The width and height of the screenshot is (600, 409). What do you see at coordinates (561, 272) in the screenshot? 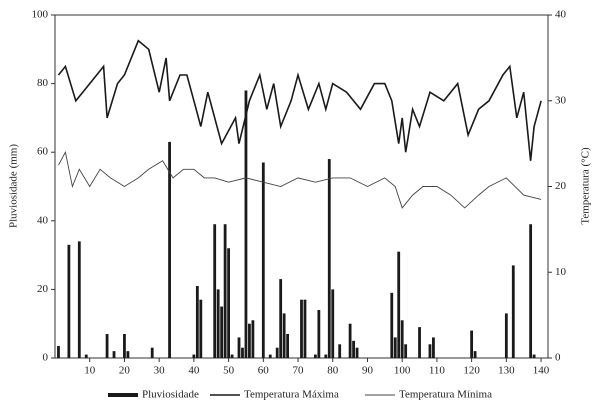
I see `y2-tick-label: 10` at bounding box center [561, 272].